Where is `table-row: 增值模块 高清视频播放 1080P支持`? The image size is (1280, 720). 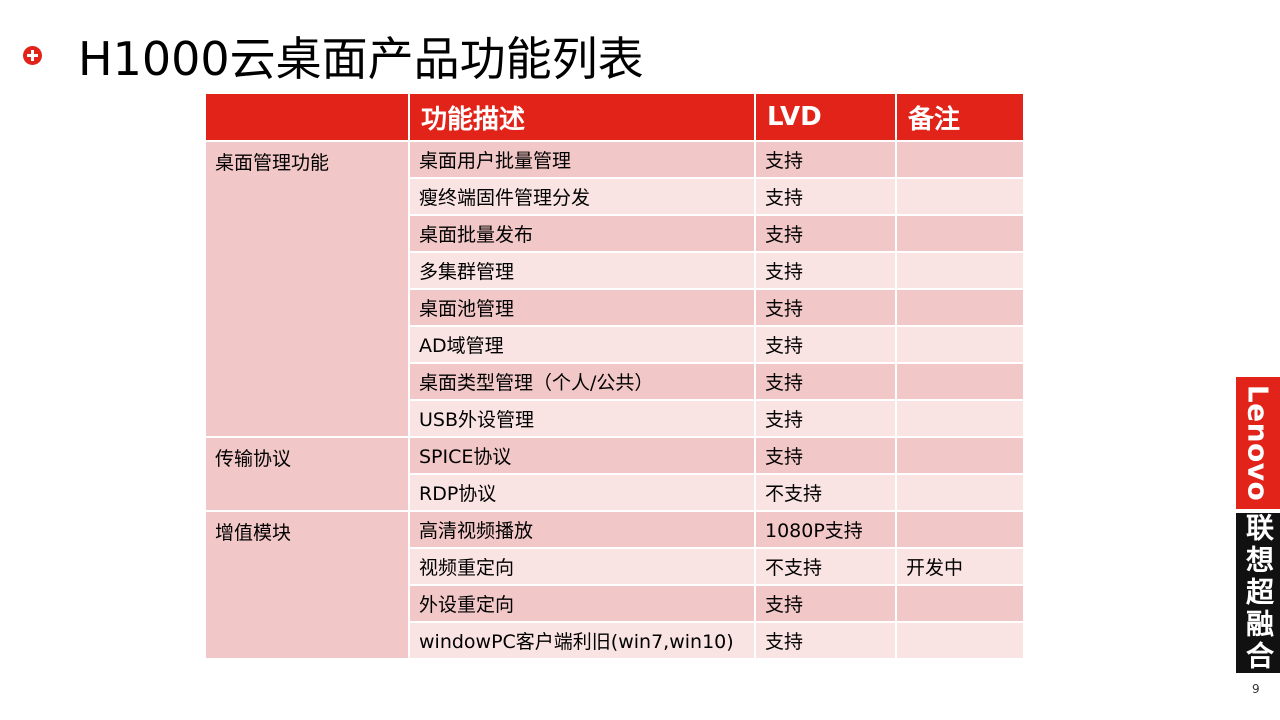
table-row: 增值模块 高清视频播放 1080P支持 is located at coordinates (614, 585).